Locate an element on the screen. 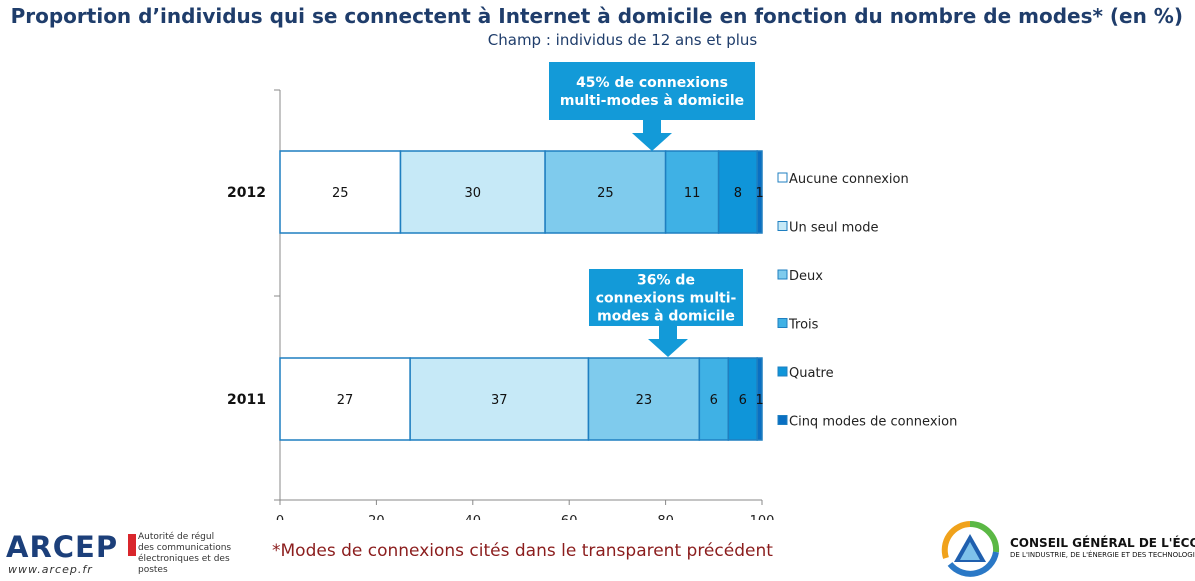 This screenshot has height=581, width=1195. x-tick-label: 20 is located at coordinates (376, 517).